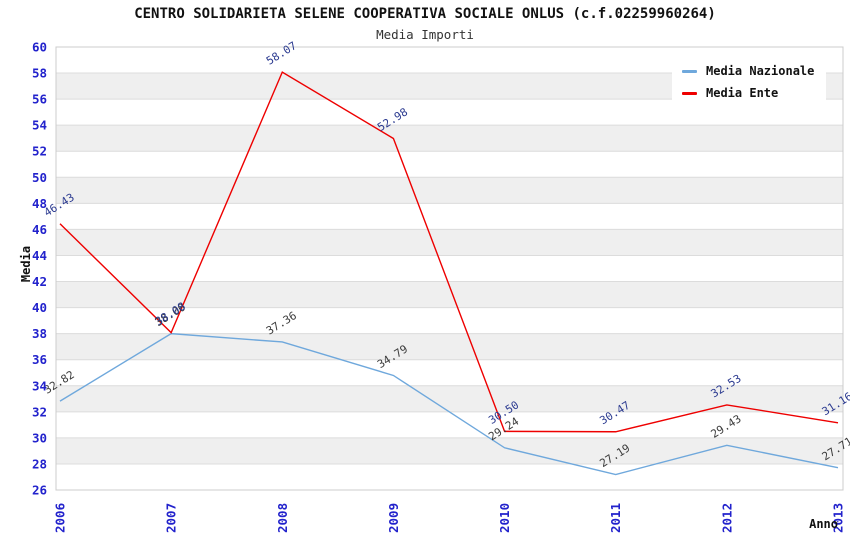 This screenshot has height=550, width=850. I want to click on y-tick-label: 30, so click(39, 437).